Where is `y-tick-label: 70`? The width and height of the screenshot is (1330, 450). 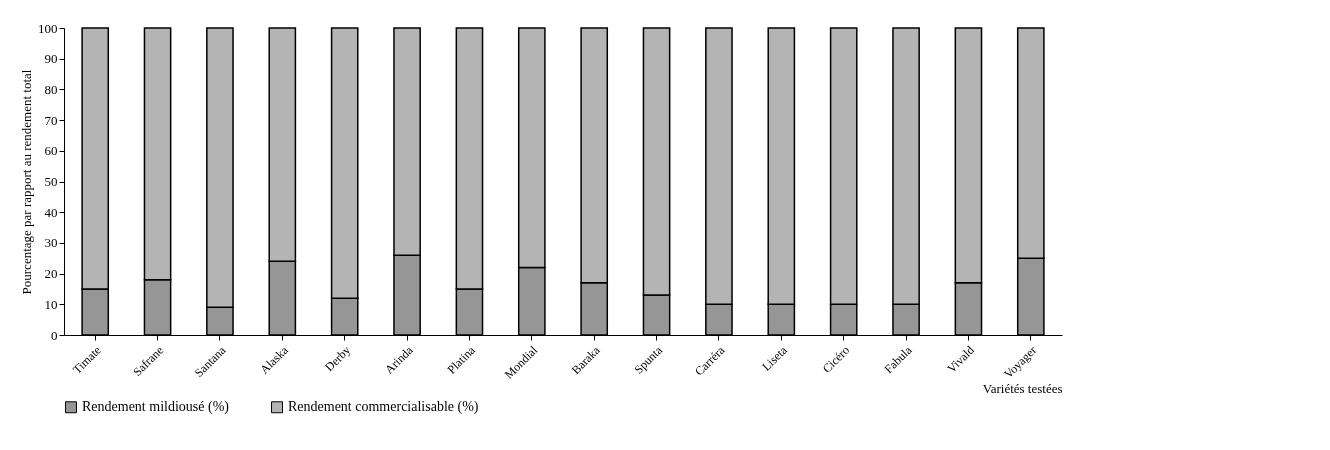 y-tick-label: 70 is located at coordinates (51, 120).